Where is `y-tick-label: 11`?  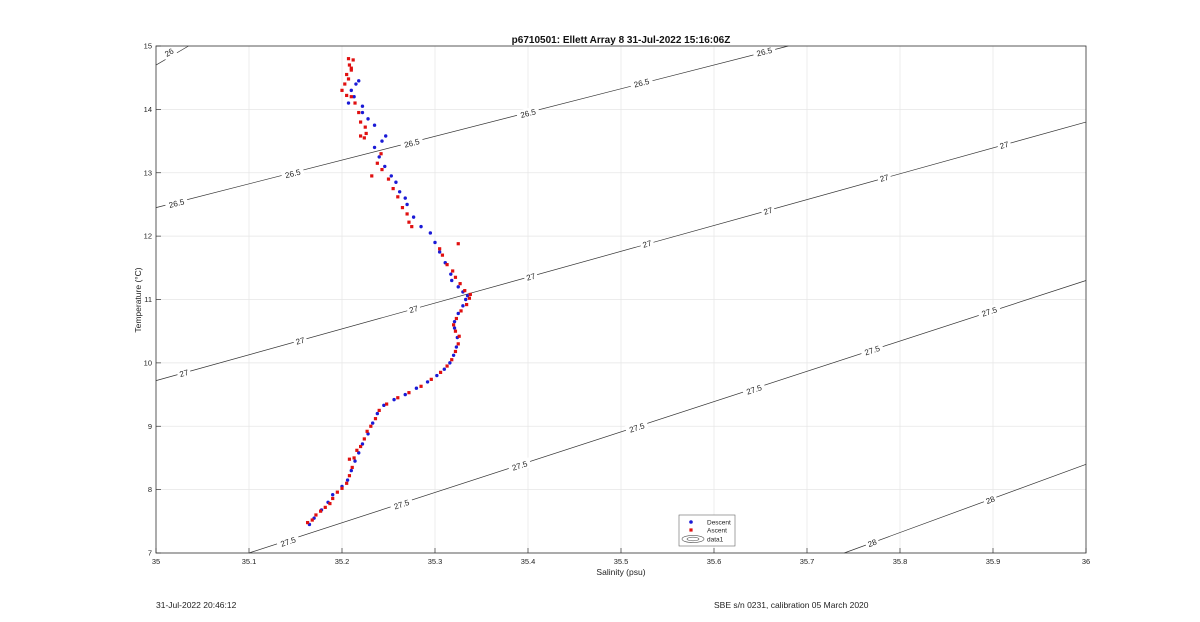
y-tick-label: 11 is located at coordinates (148, 299).